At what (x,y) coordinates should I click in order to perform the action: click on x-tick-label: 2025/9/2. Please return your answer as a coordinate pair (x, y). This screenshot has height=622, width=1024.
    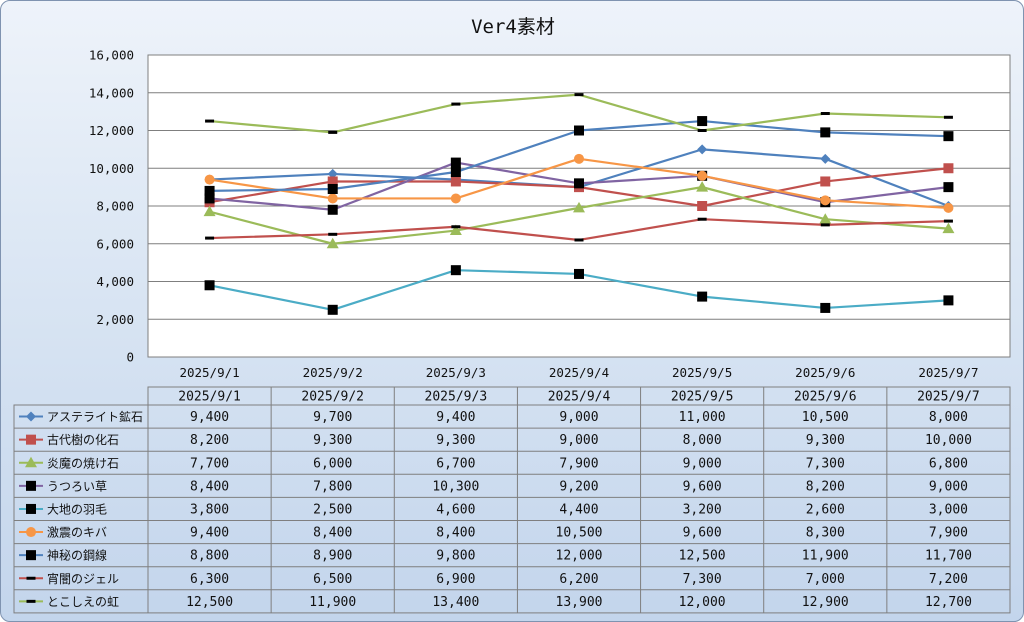
    Looking at the image, I should click on (333, 372).